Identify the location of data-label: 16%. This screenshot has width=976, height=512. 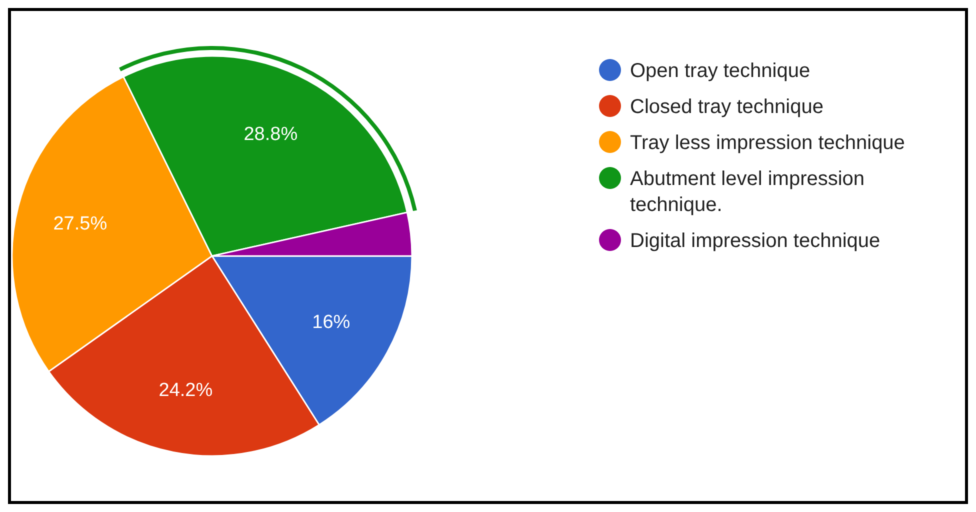
(331, 323).